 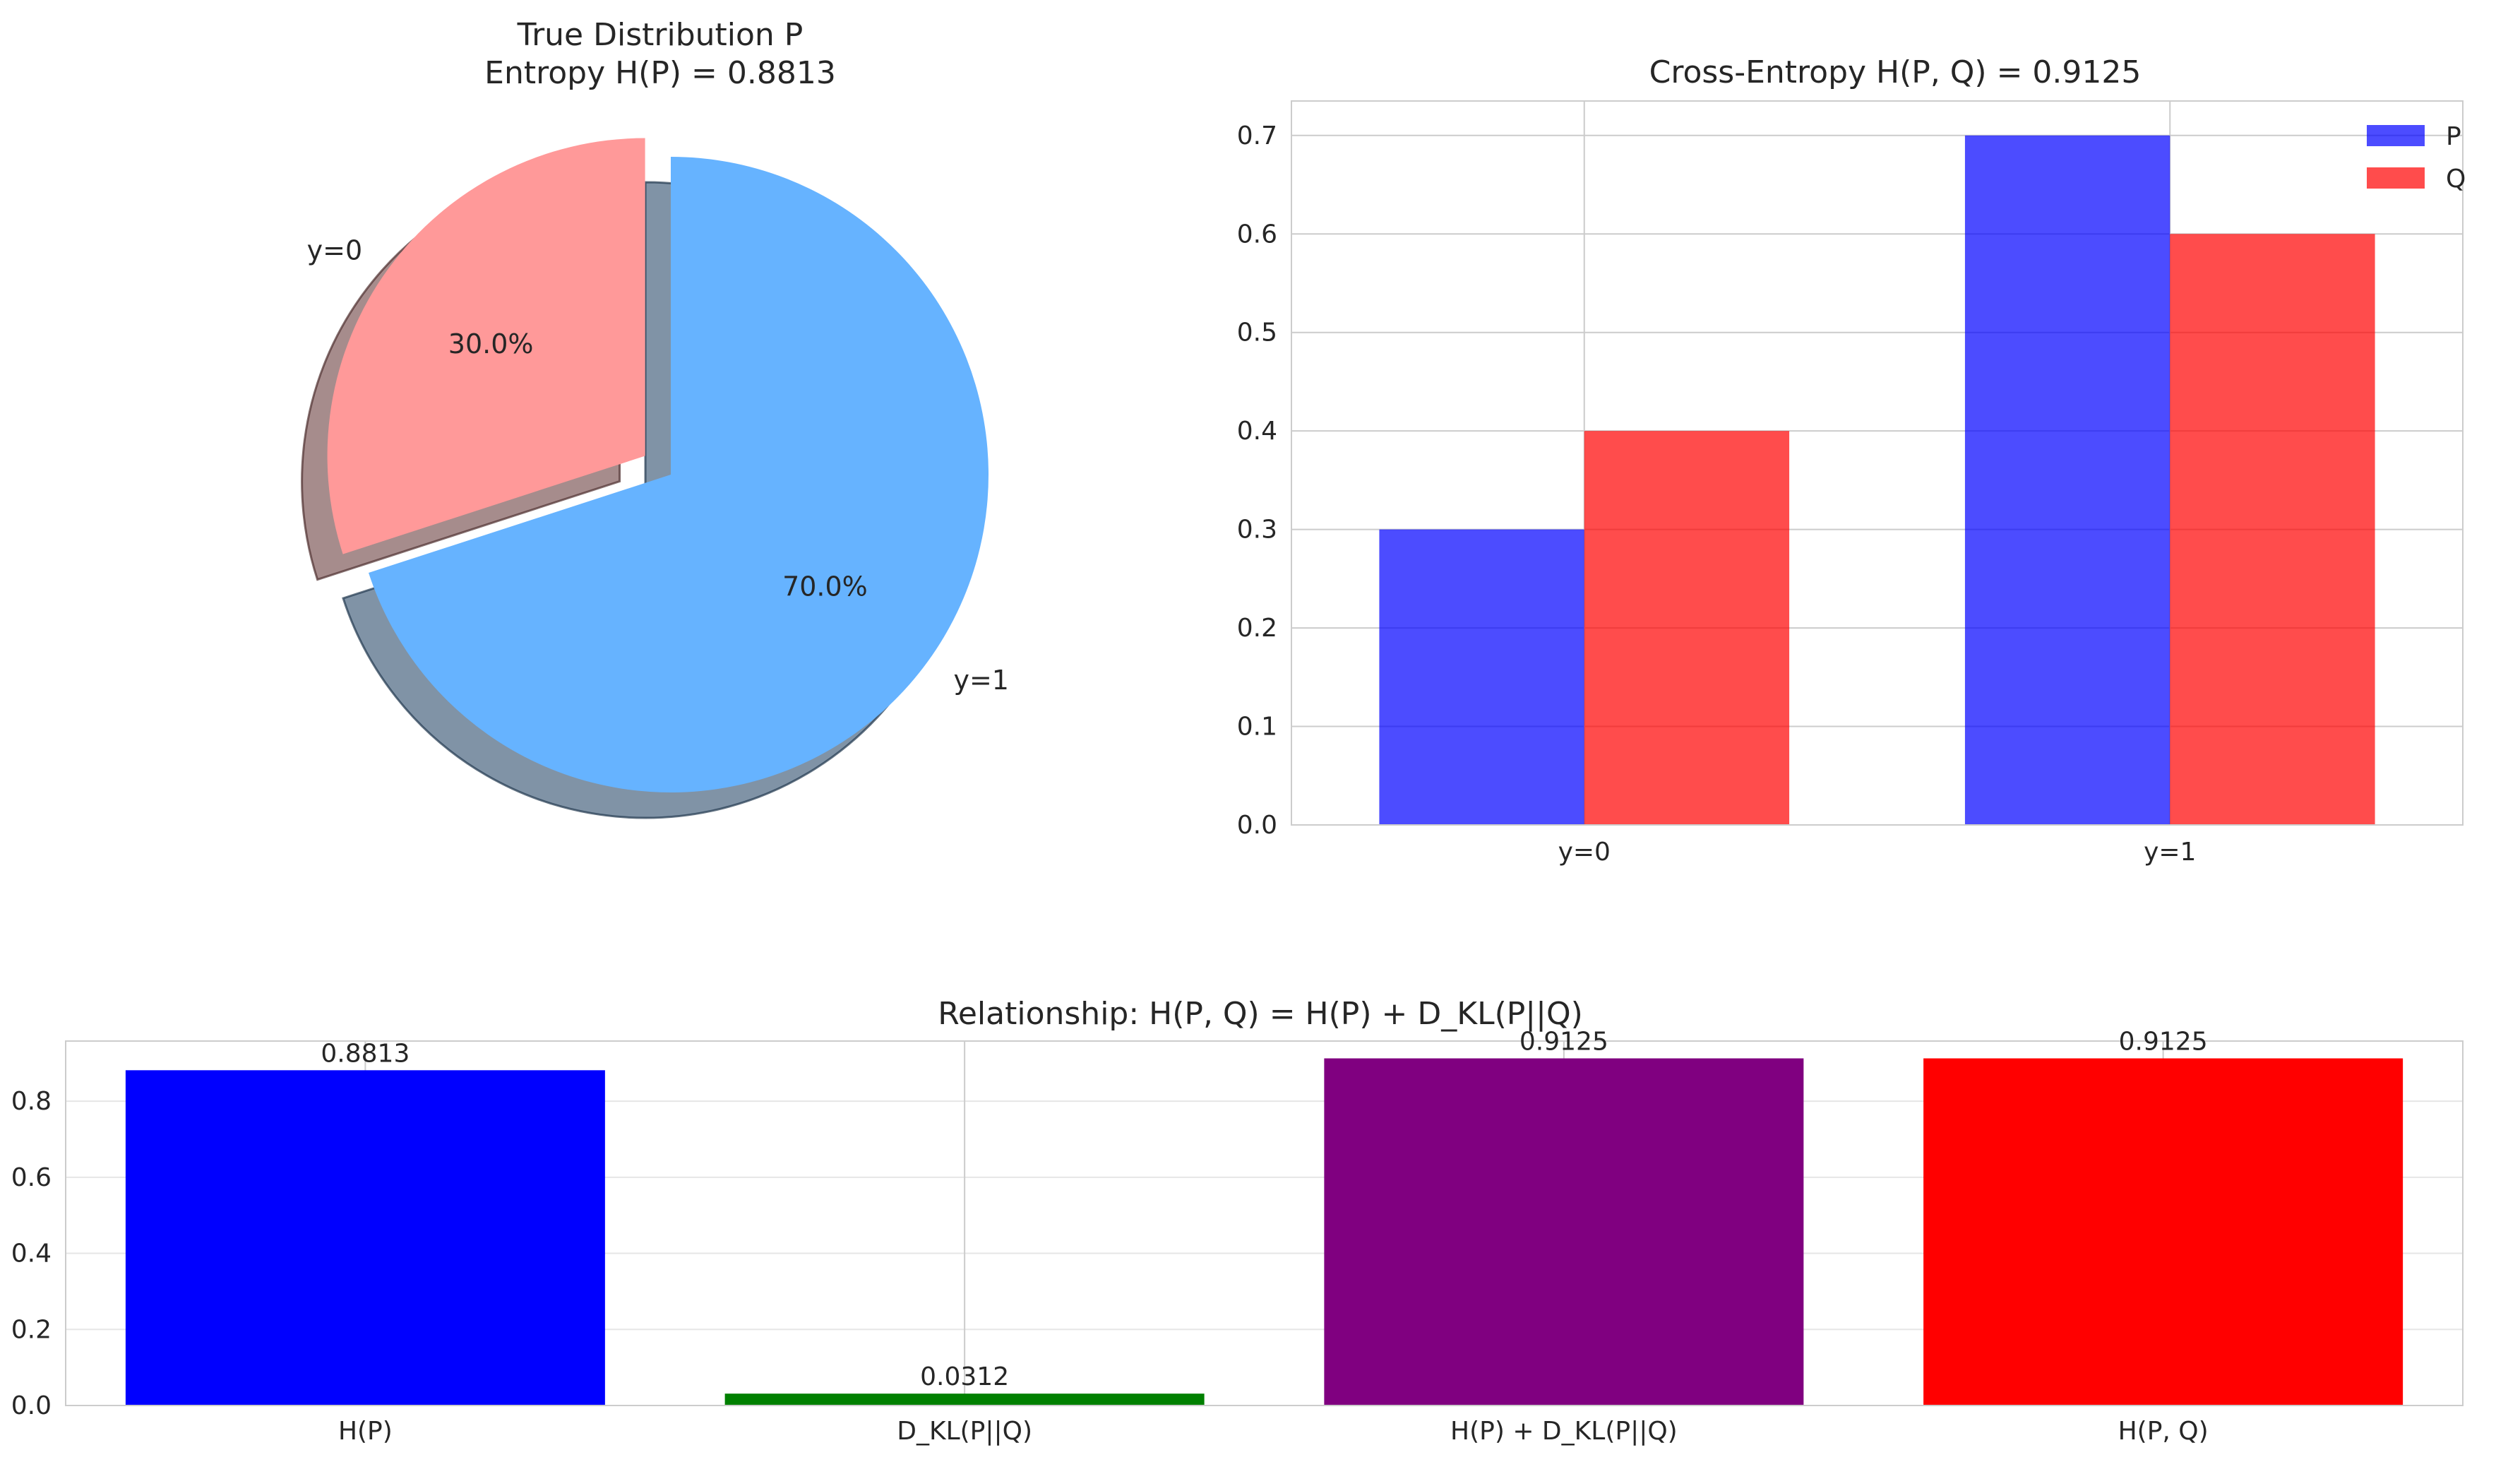 I want to click on bar-value-label: 0.0312, so click(x=965, y=1376).